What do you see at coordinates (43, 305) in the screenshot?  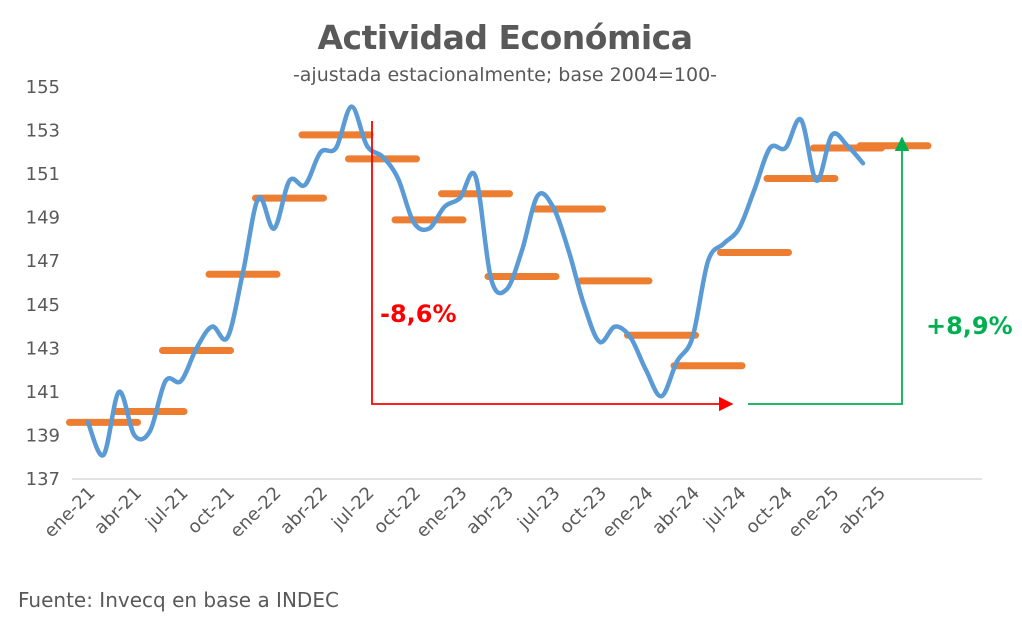 I see `y-tick-label: 145` at bounding box center [43, 305].